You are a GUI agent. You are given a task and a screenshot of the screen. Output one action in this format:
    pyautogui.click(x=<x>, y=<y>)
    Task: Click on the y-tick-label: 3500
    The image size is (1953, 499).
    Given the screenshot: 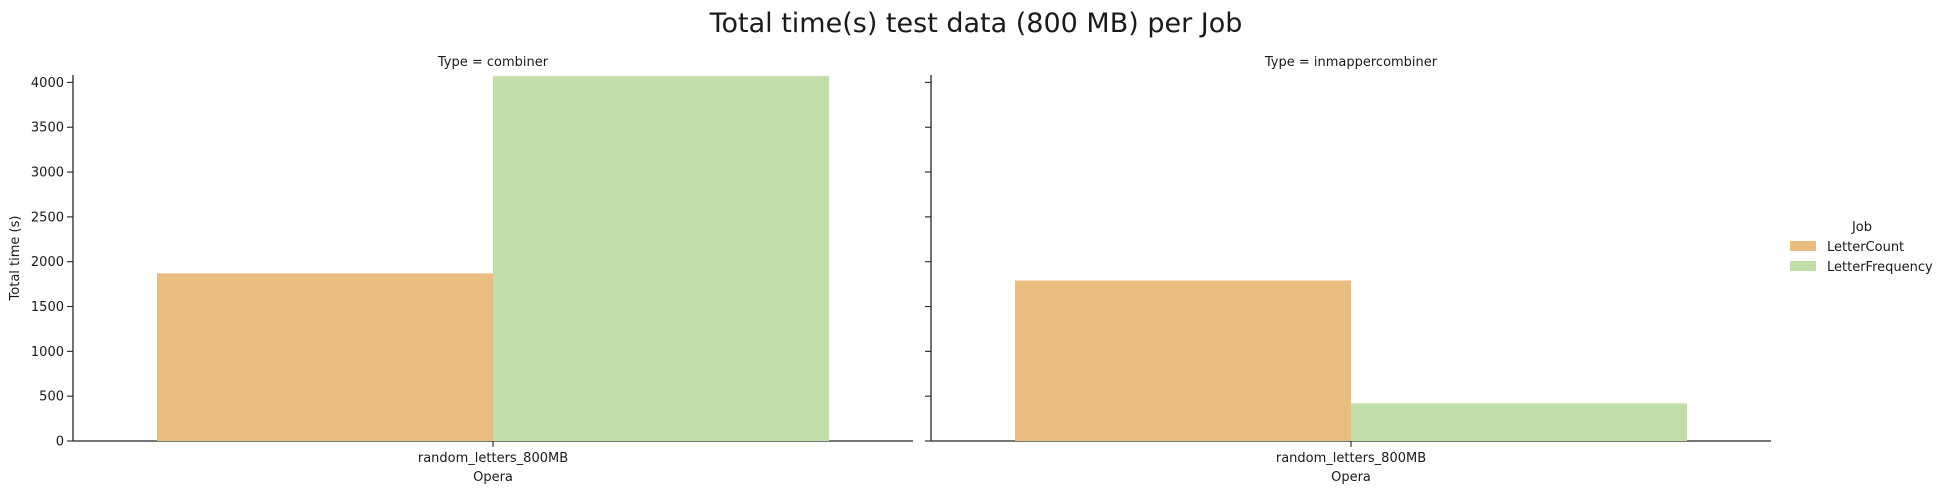 What is the action you would take?
    pyautogui.click(x=47, y=128)
    